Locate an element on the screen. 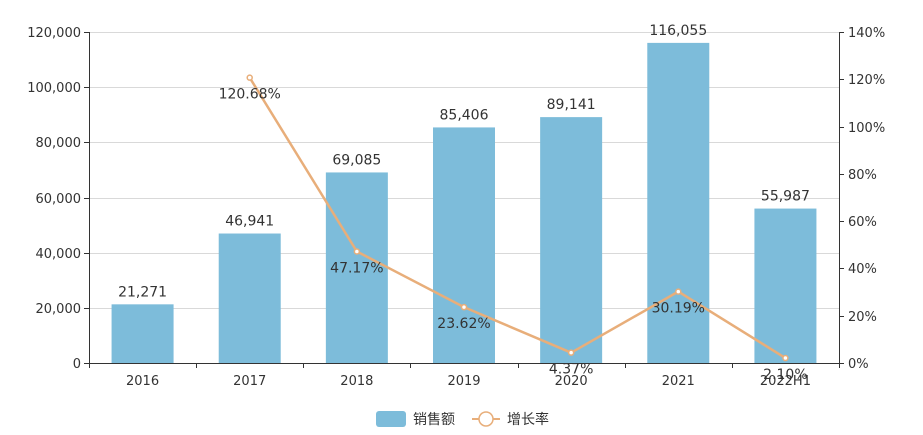 The height and width of the screenshot is (435, 923). y-left-tick-label: 100,000 is located at coordinates (54, 88).